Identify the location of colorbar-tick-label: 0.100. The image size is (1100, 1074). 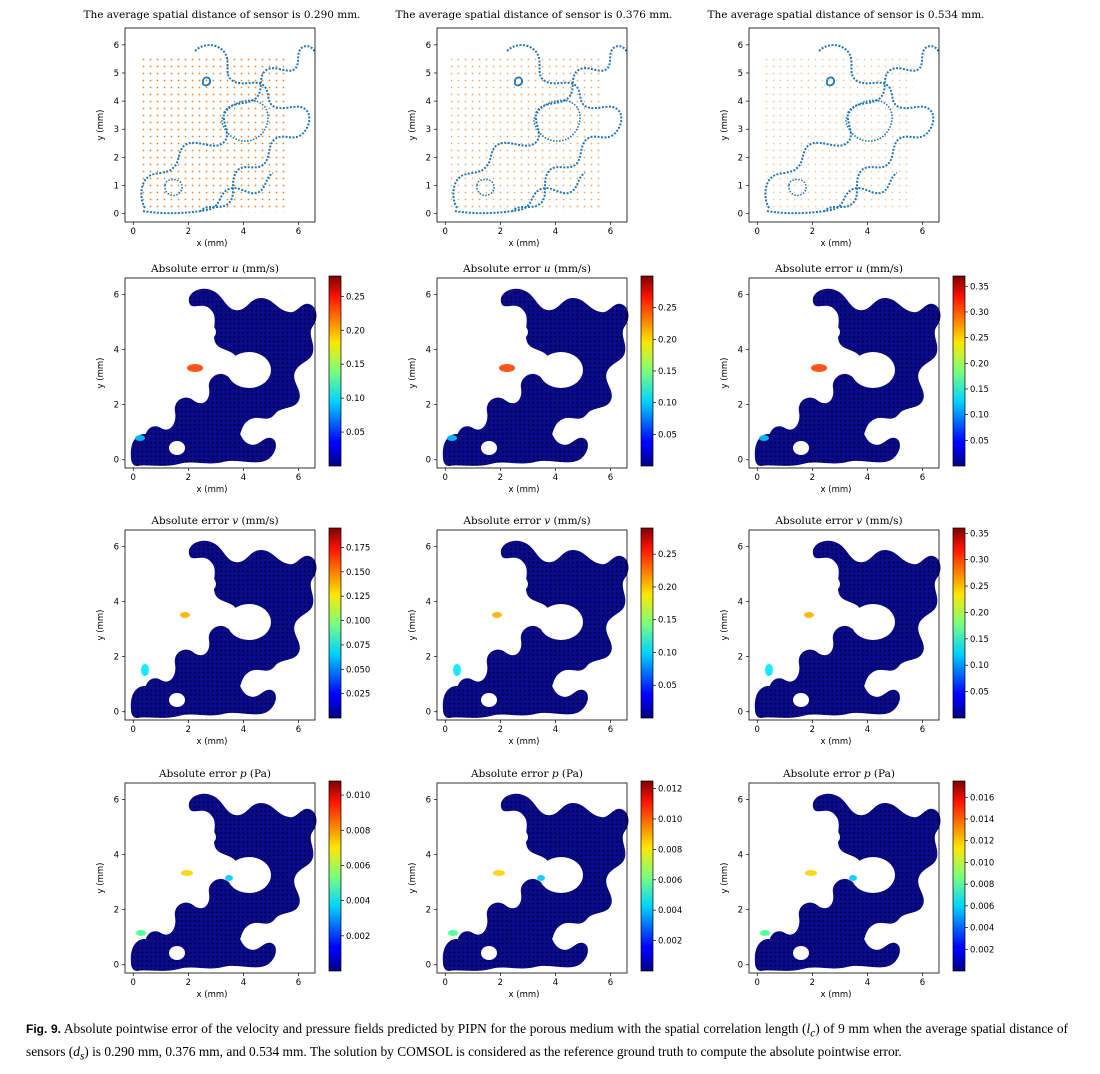
(358, 622).